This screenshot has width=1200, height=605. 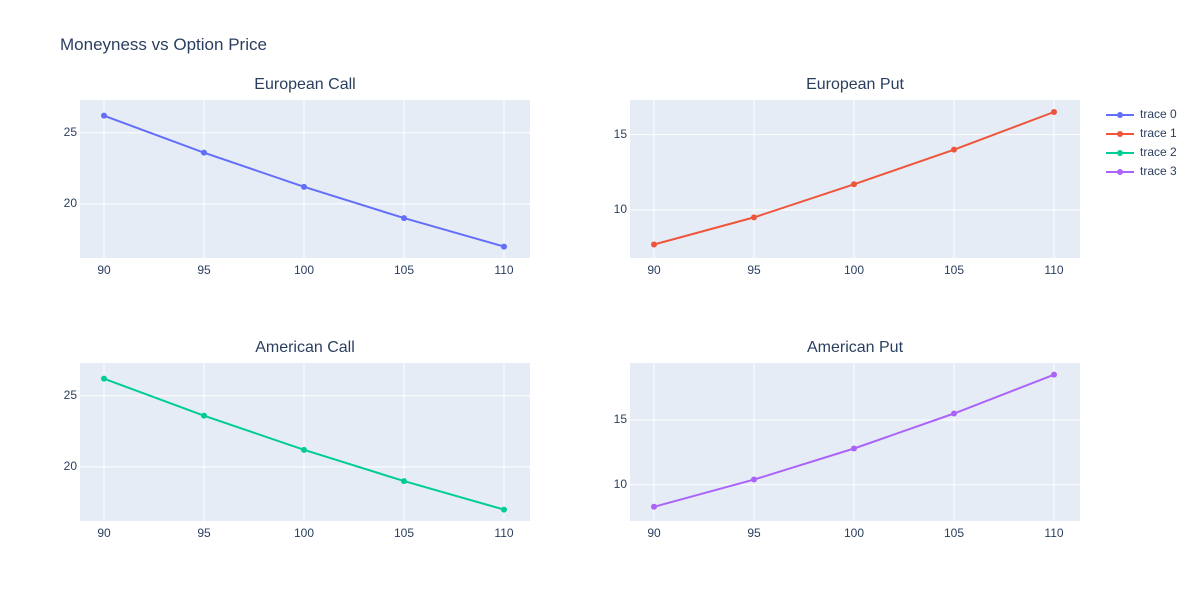 What do you see at coordinates (304, 84) in the screenshot?
I see `subplot-title: European Call` at bounding box center [304, 84].